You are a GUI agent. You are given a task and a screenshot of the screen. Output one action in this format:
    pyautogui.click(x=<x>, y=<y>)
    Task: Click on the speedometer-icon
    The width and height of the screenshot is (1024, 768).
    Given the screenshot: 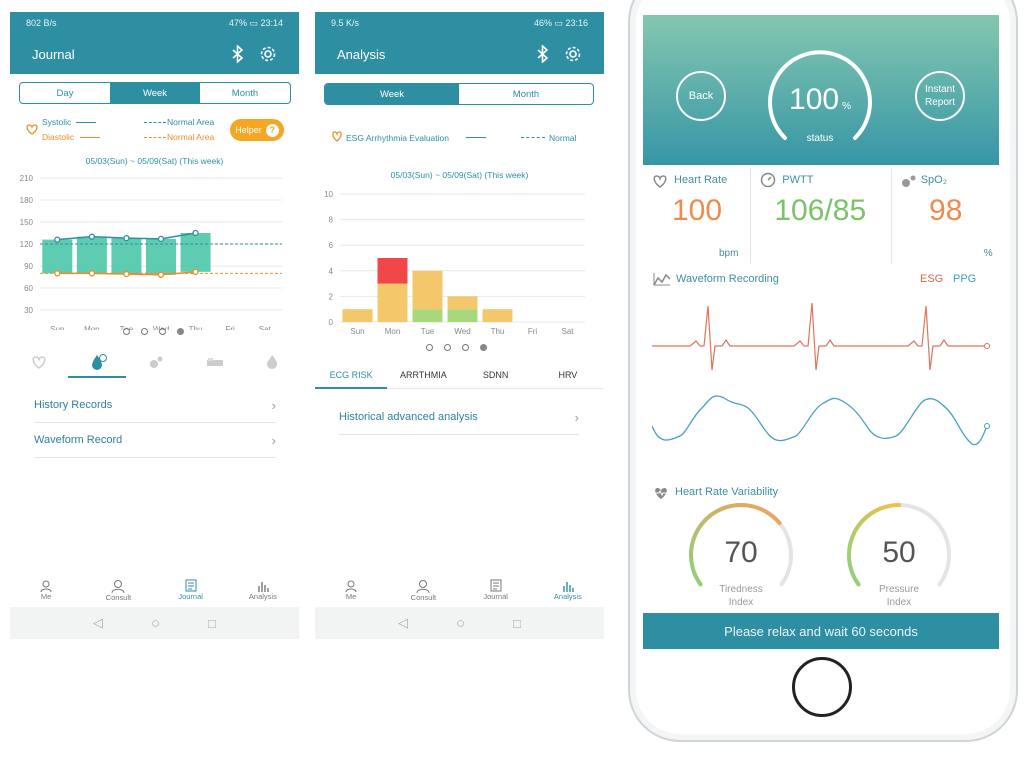 What is the action you would take?
    pyautogui.click(x=768, y=180)
    